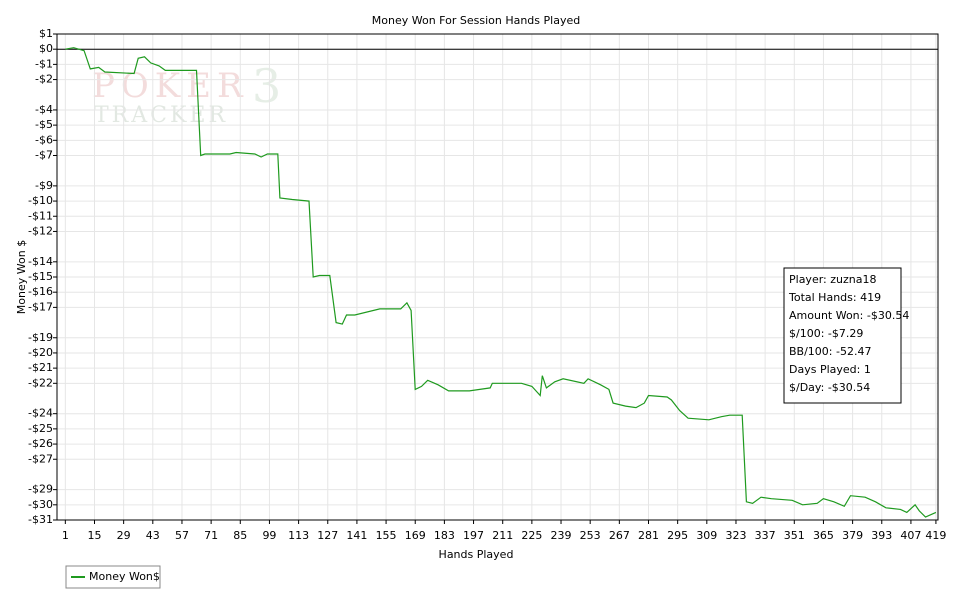  Describe the element at coordinates (40, 382) in the screenshot. I see `y-tick-label: -$22` at that location.